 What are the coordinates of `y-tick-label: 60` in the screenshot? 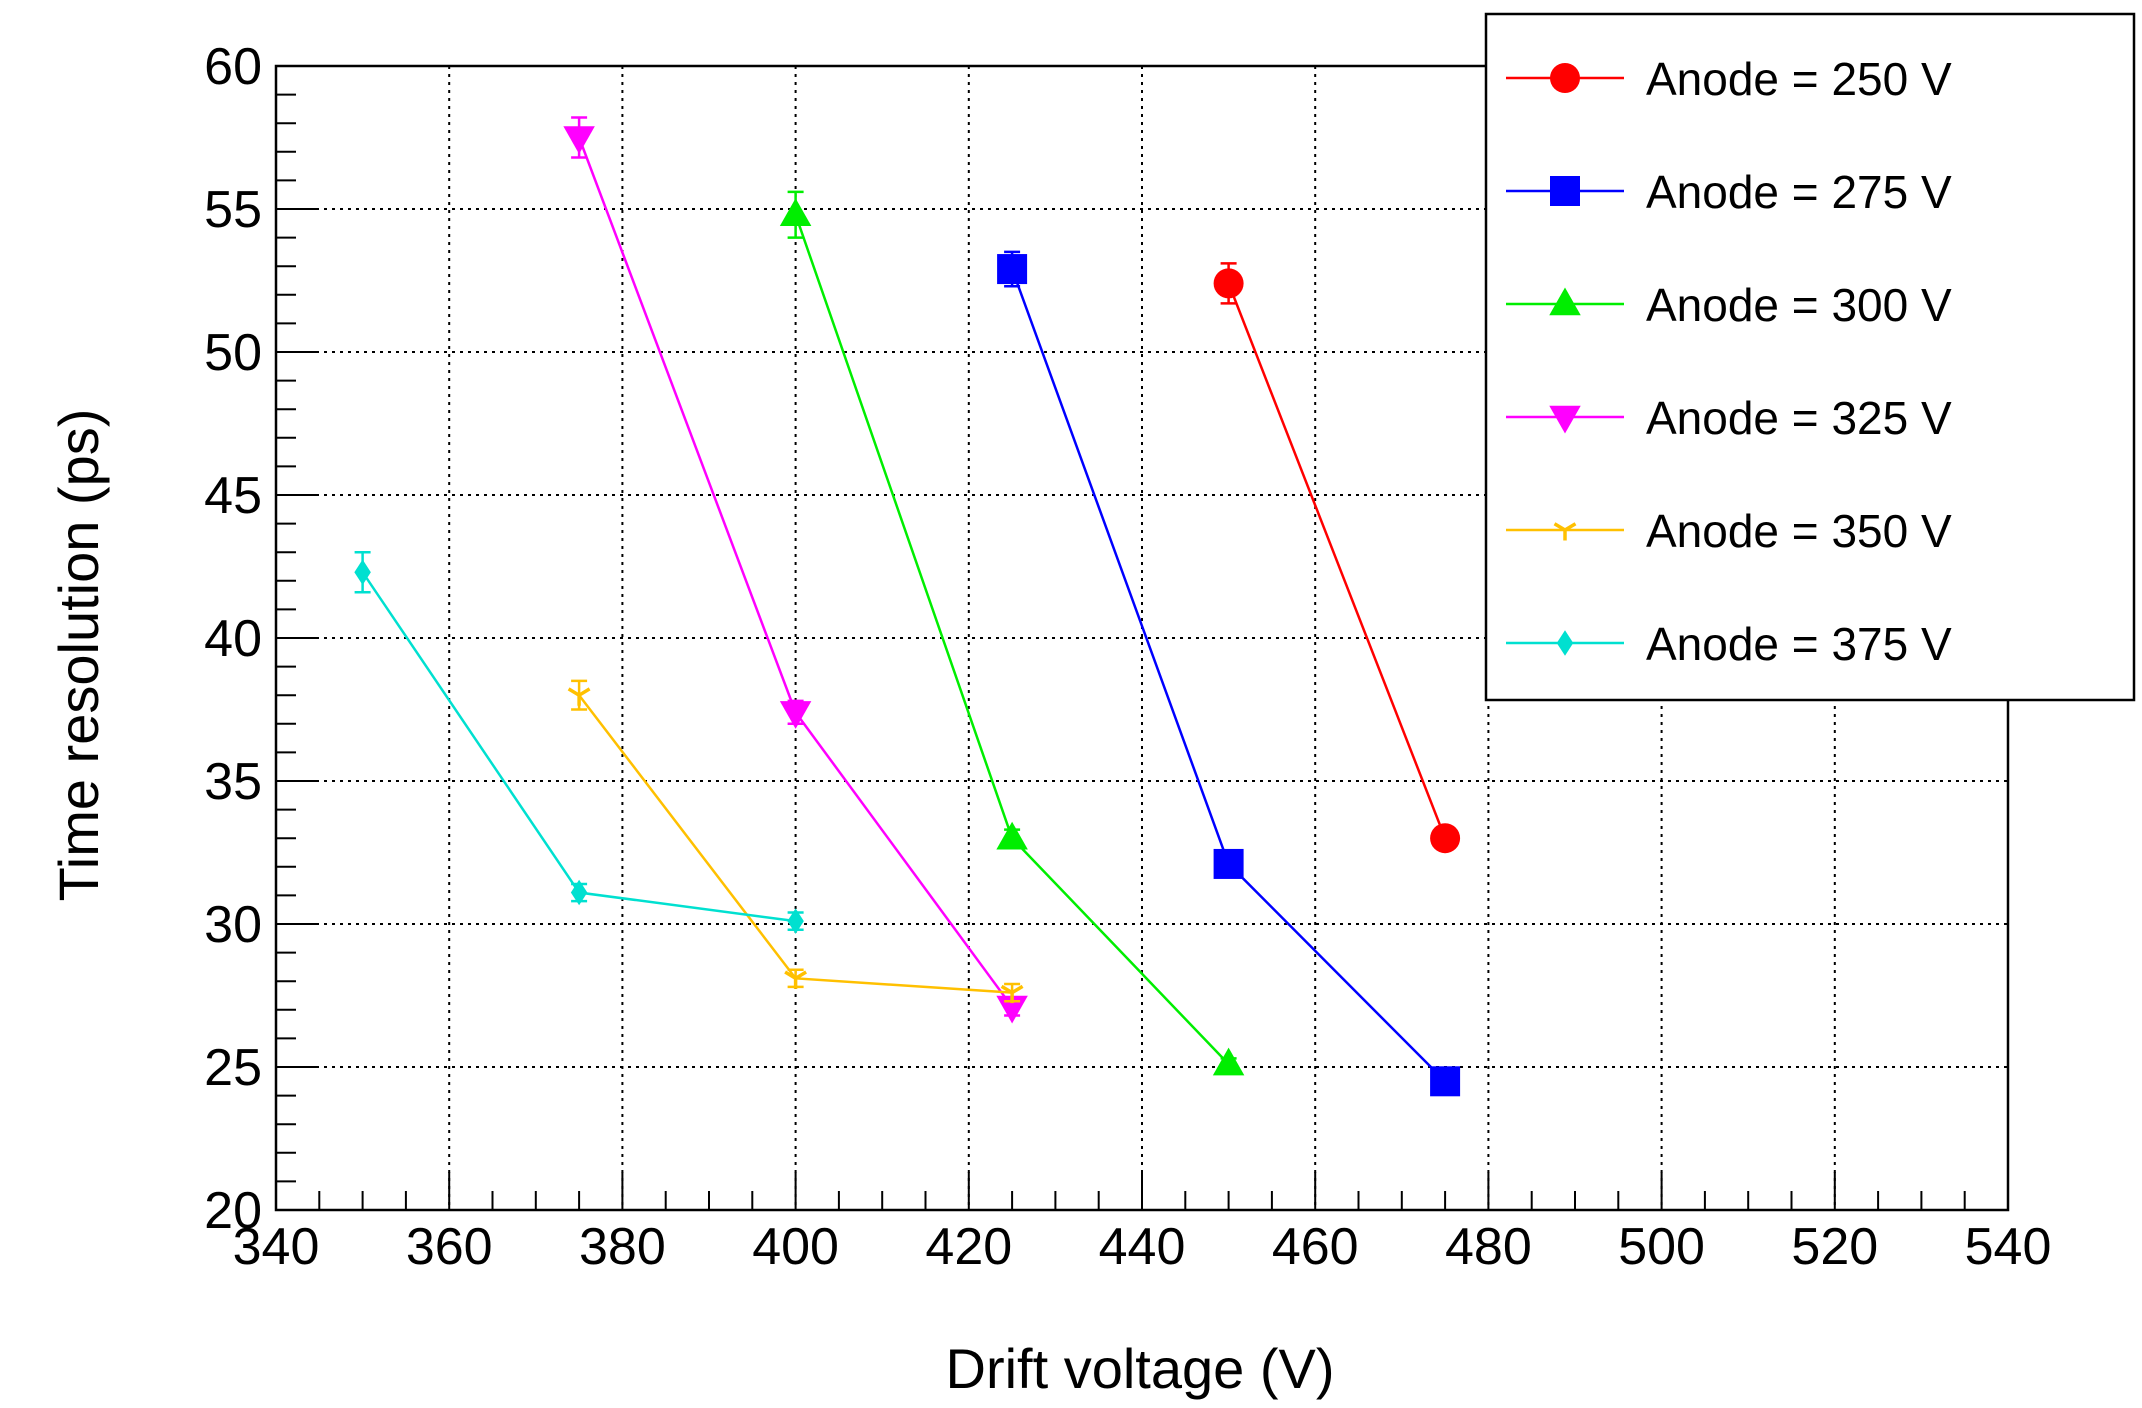 It's located at (233, 67).